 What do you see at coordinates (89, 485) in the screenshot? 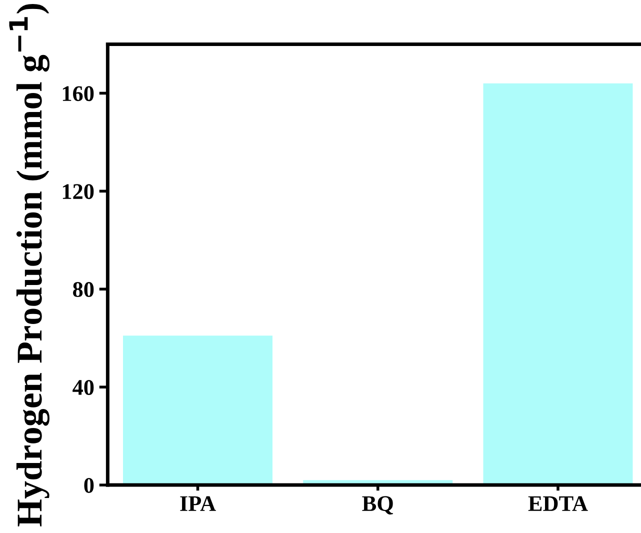
I see `y-tick-label: 0` at bounding box center [89, 485].